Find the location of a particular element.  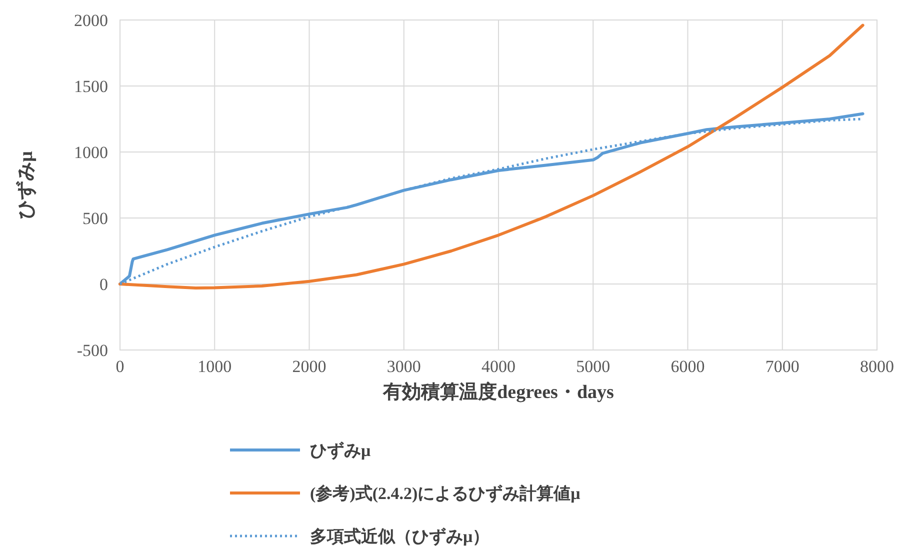

x-tick-label: 3000 is located at coordinates (403, 366).